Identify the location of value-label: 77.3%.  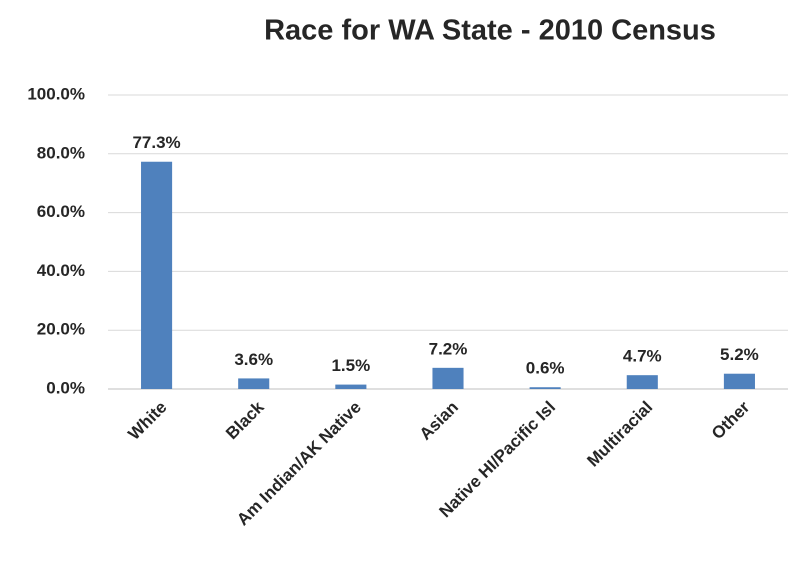
(156, 142).